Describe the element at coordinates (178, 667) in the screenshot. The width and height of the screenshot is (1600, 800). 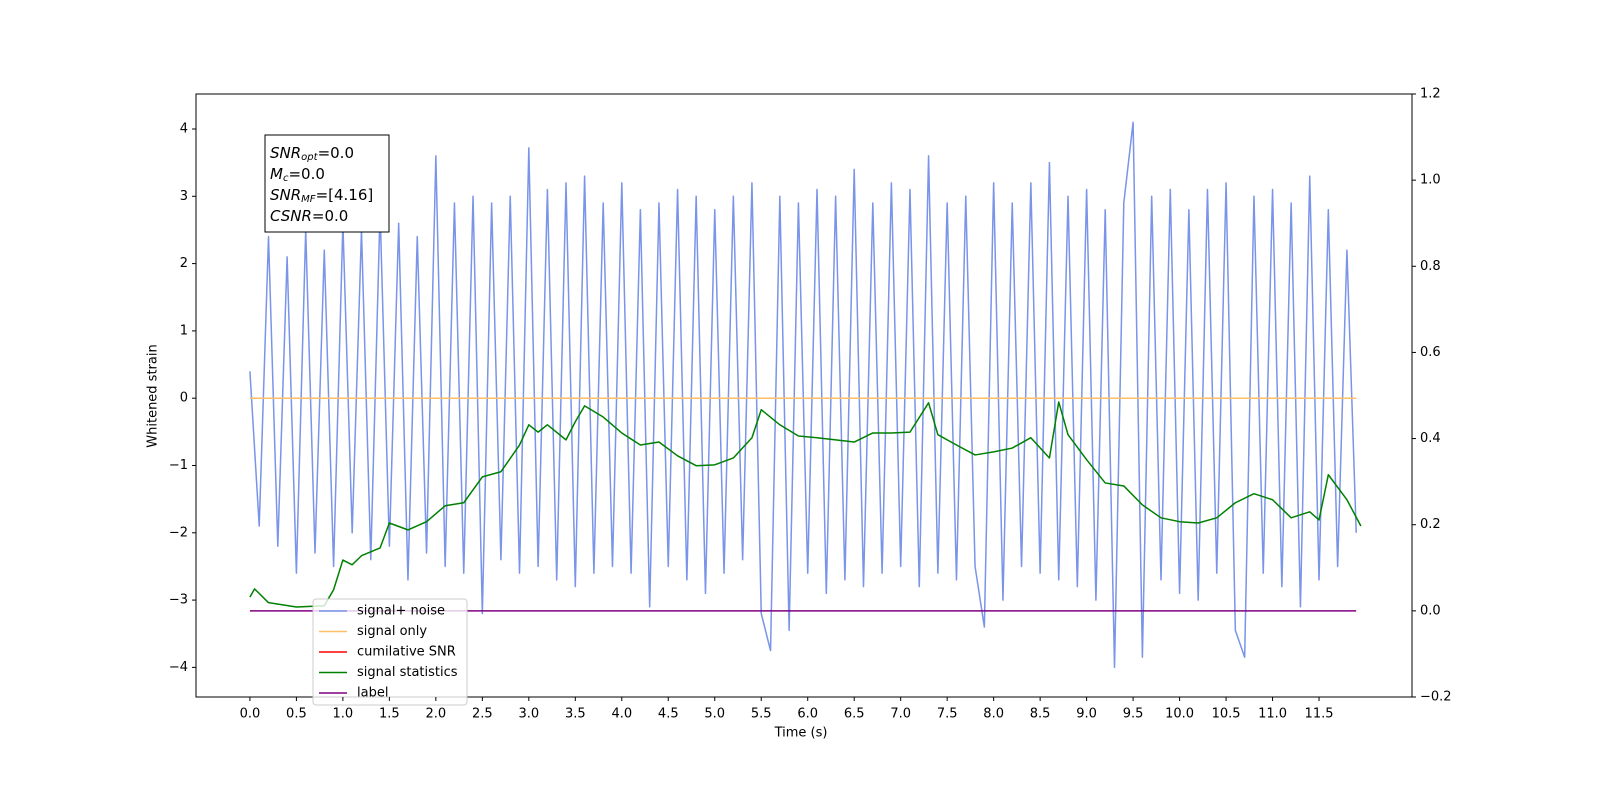
I see `y-tick-label: −4` at that location.